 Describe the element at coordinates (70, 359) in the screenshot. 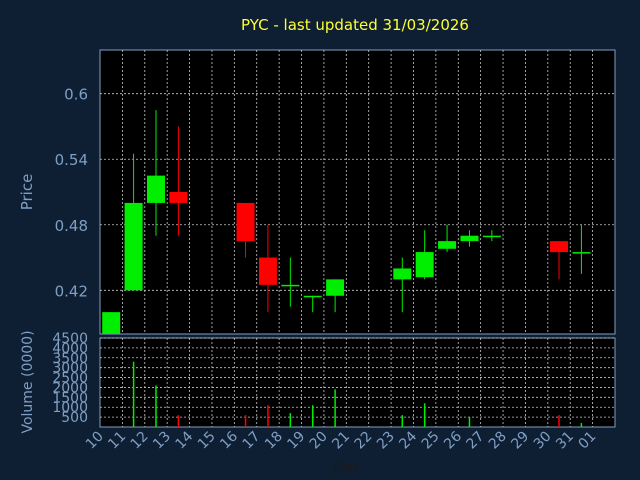

I see `volume-tick-label: 3500` at that location.